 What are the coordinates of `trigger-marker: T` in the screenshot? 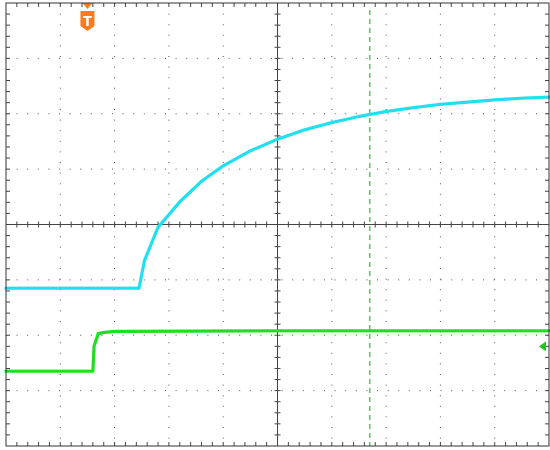 It's located at (87, 17).